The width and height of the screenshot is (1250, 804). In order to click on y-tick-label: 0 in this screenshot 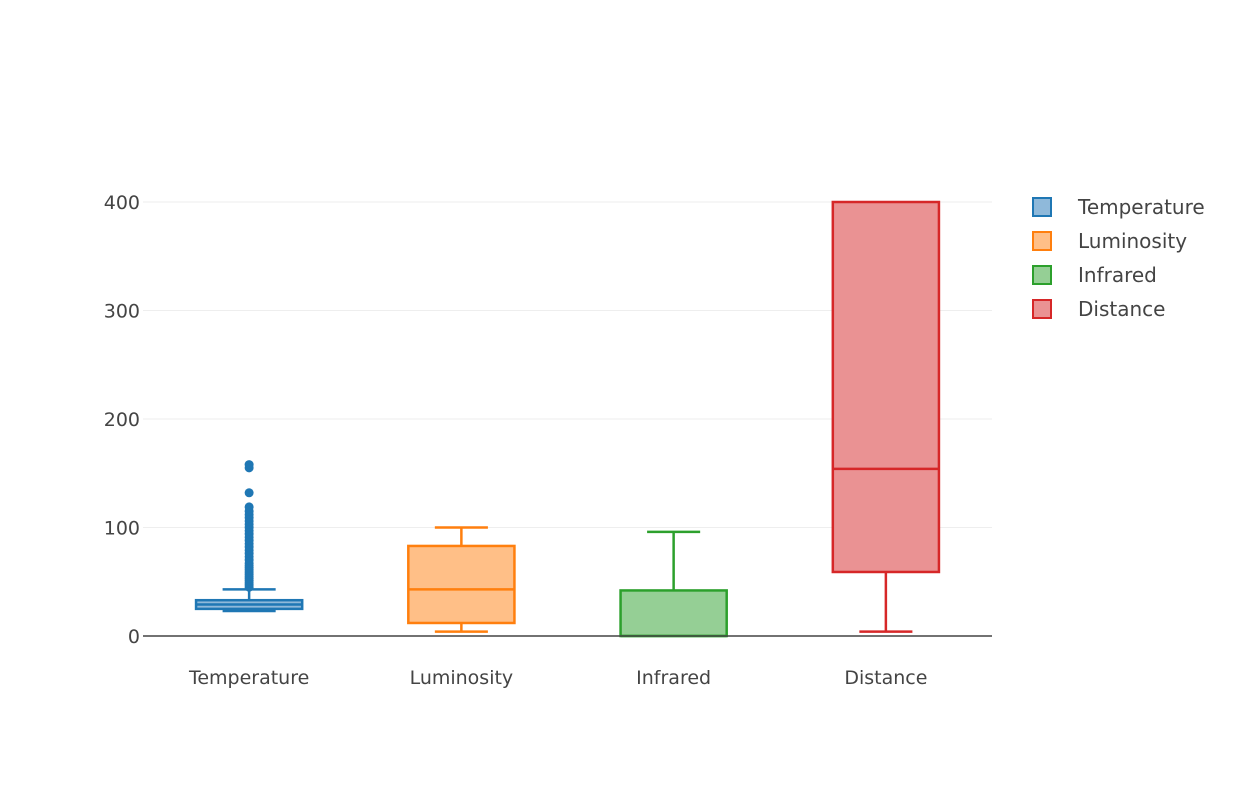, I will do `click(134, 637)`.